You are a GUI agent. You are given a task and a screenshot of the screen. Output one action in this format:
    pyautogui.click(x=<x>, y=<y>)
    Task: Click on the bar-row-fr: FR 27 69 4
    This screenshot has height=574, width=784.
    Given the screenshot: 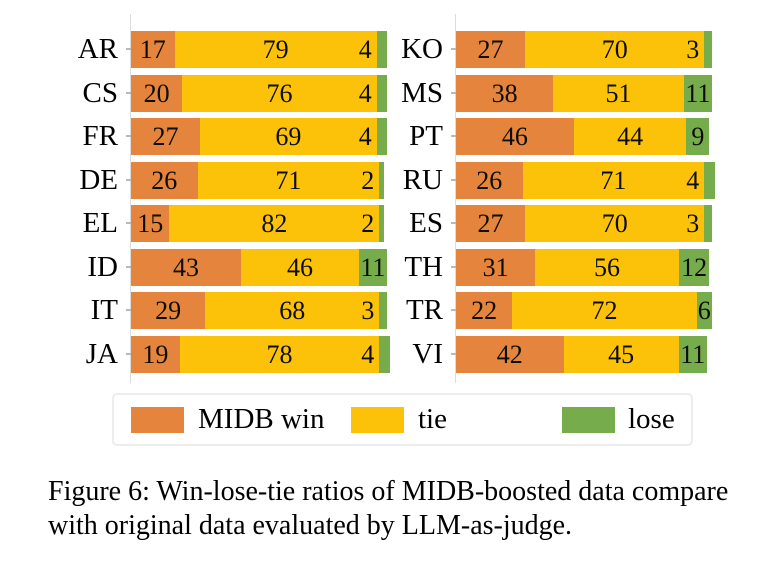 What is the action you would take?
    pyautogui.click(x=195, y=136)
    